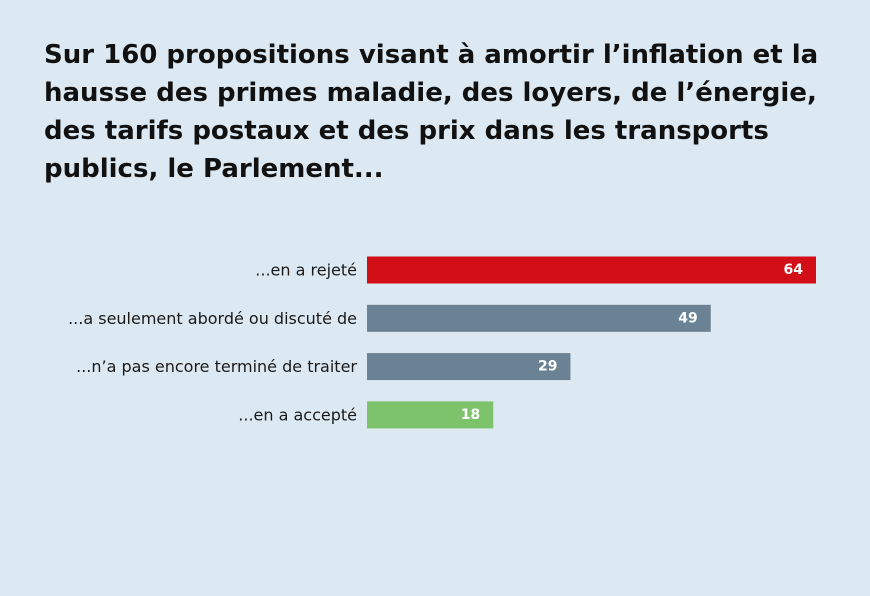 The image size is (870, 596). What do you see at coordinates (687, 318) in the screenshot?
I see `bar-value-label: 49` at bounding box center [687, 318].